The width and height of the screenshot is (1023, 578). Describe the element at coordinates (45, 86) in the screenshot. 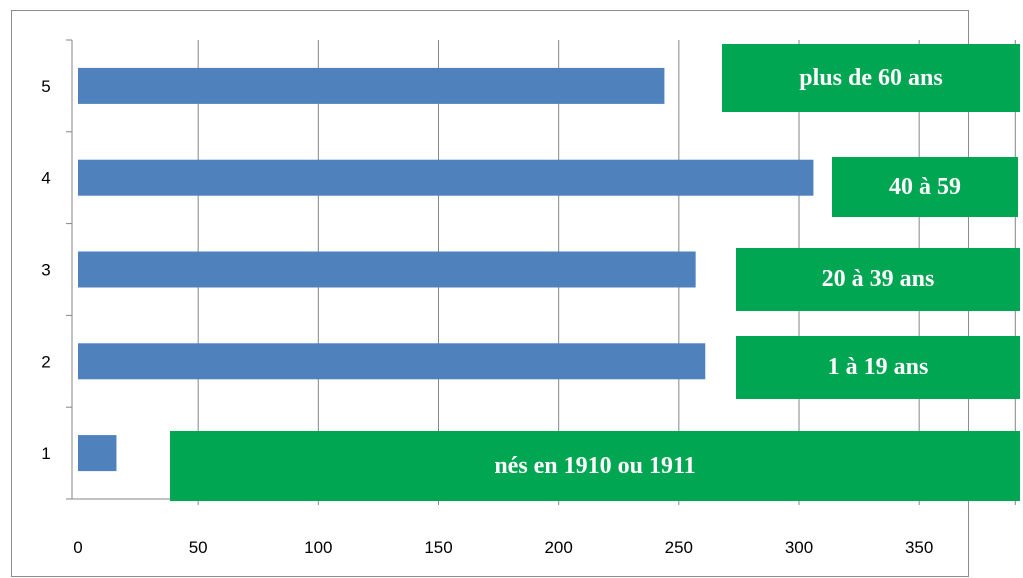

I see `y-tick-label: 5` at that location.